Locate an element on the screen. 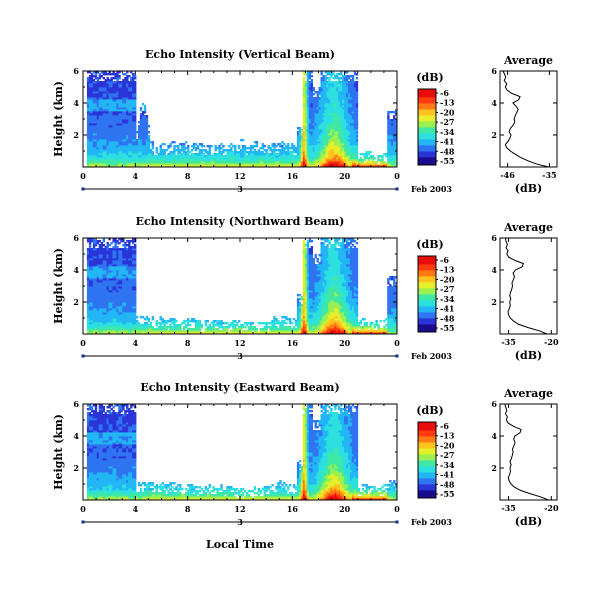  colorbar-segment is located at coordinates (427, 150).